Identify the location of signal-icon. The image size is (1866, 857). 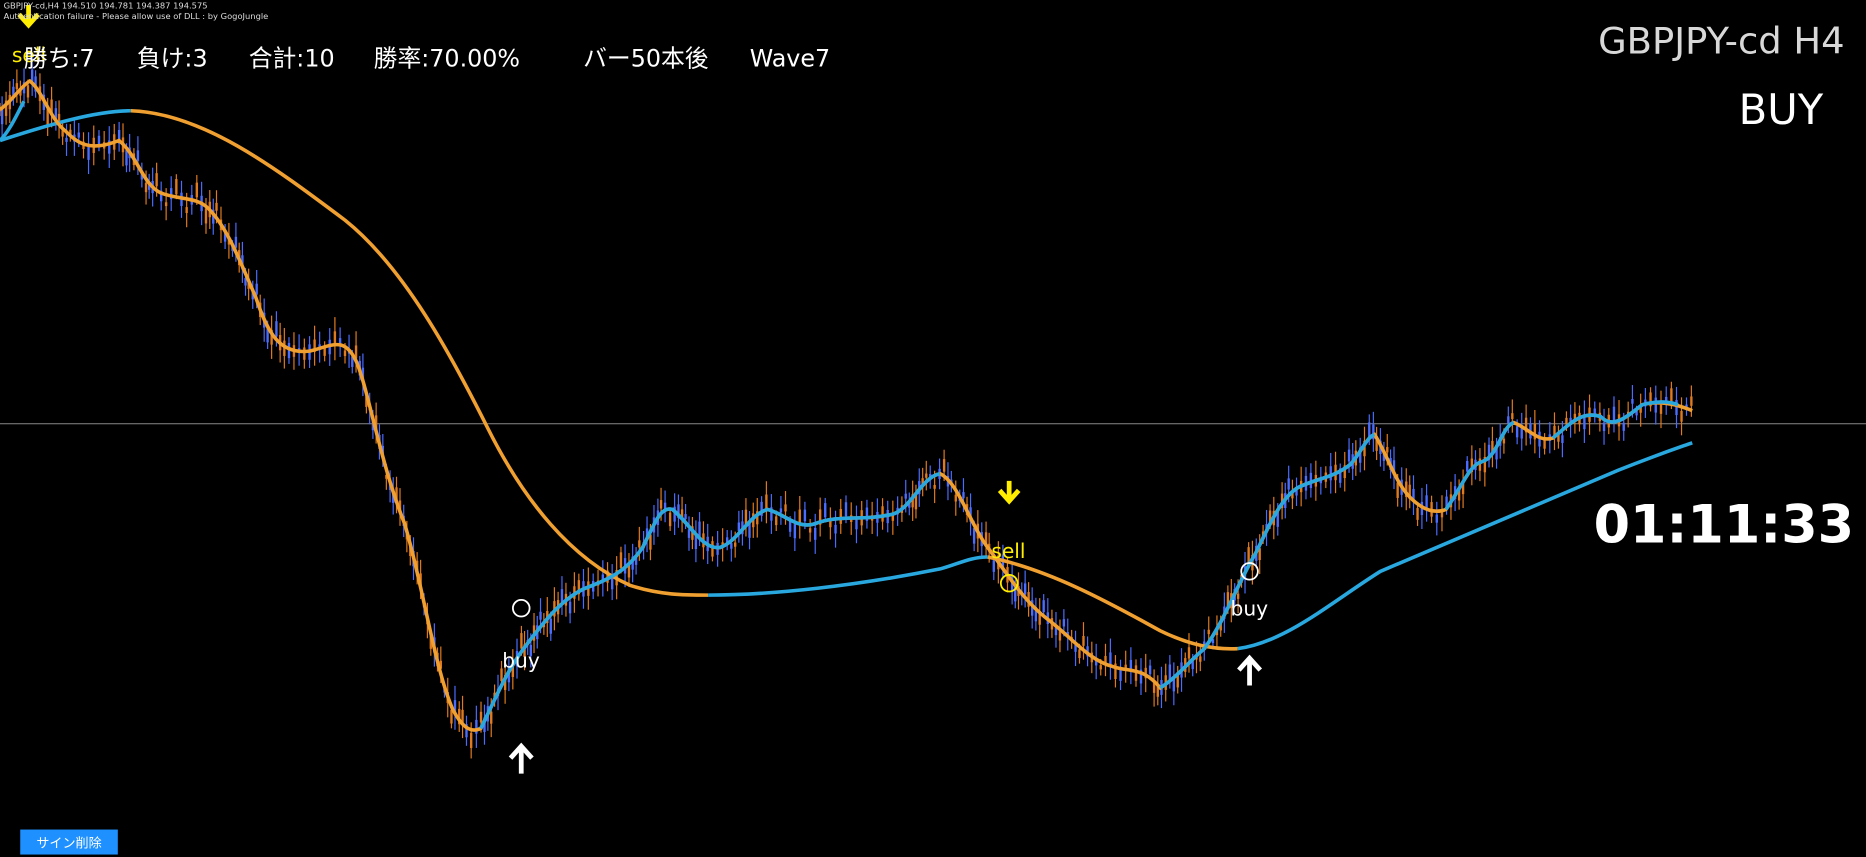
(521, 608).